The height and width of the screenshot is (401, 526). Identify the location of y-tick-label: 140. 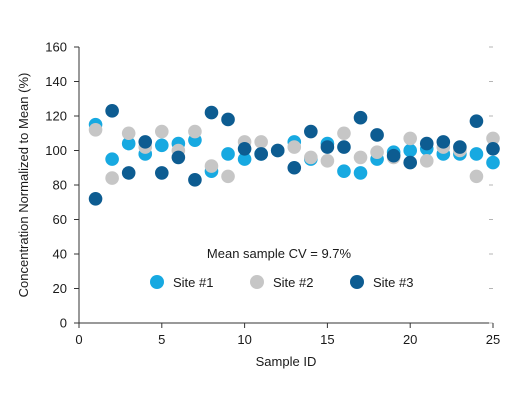
(56, 81).